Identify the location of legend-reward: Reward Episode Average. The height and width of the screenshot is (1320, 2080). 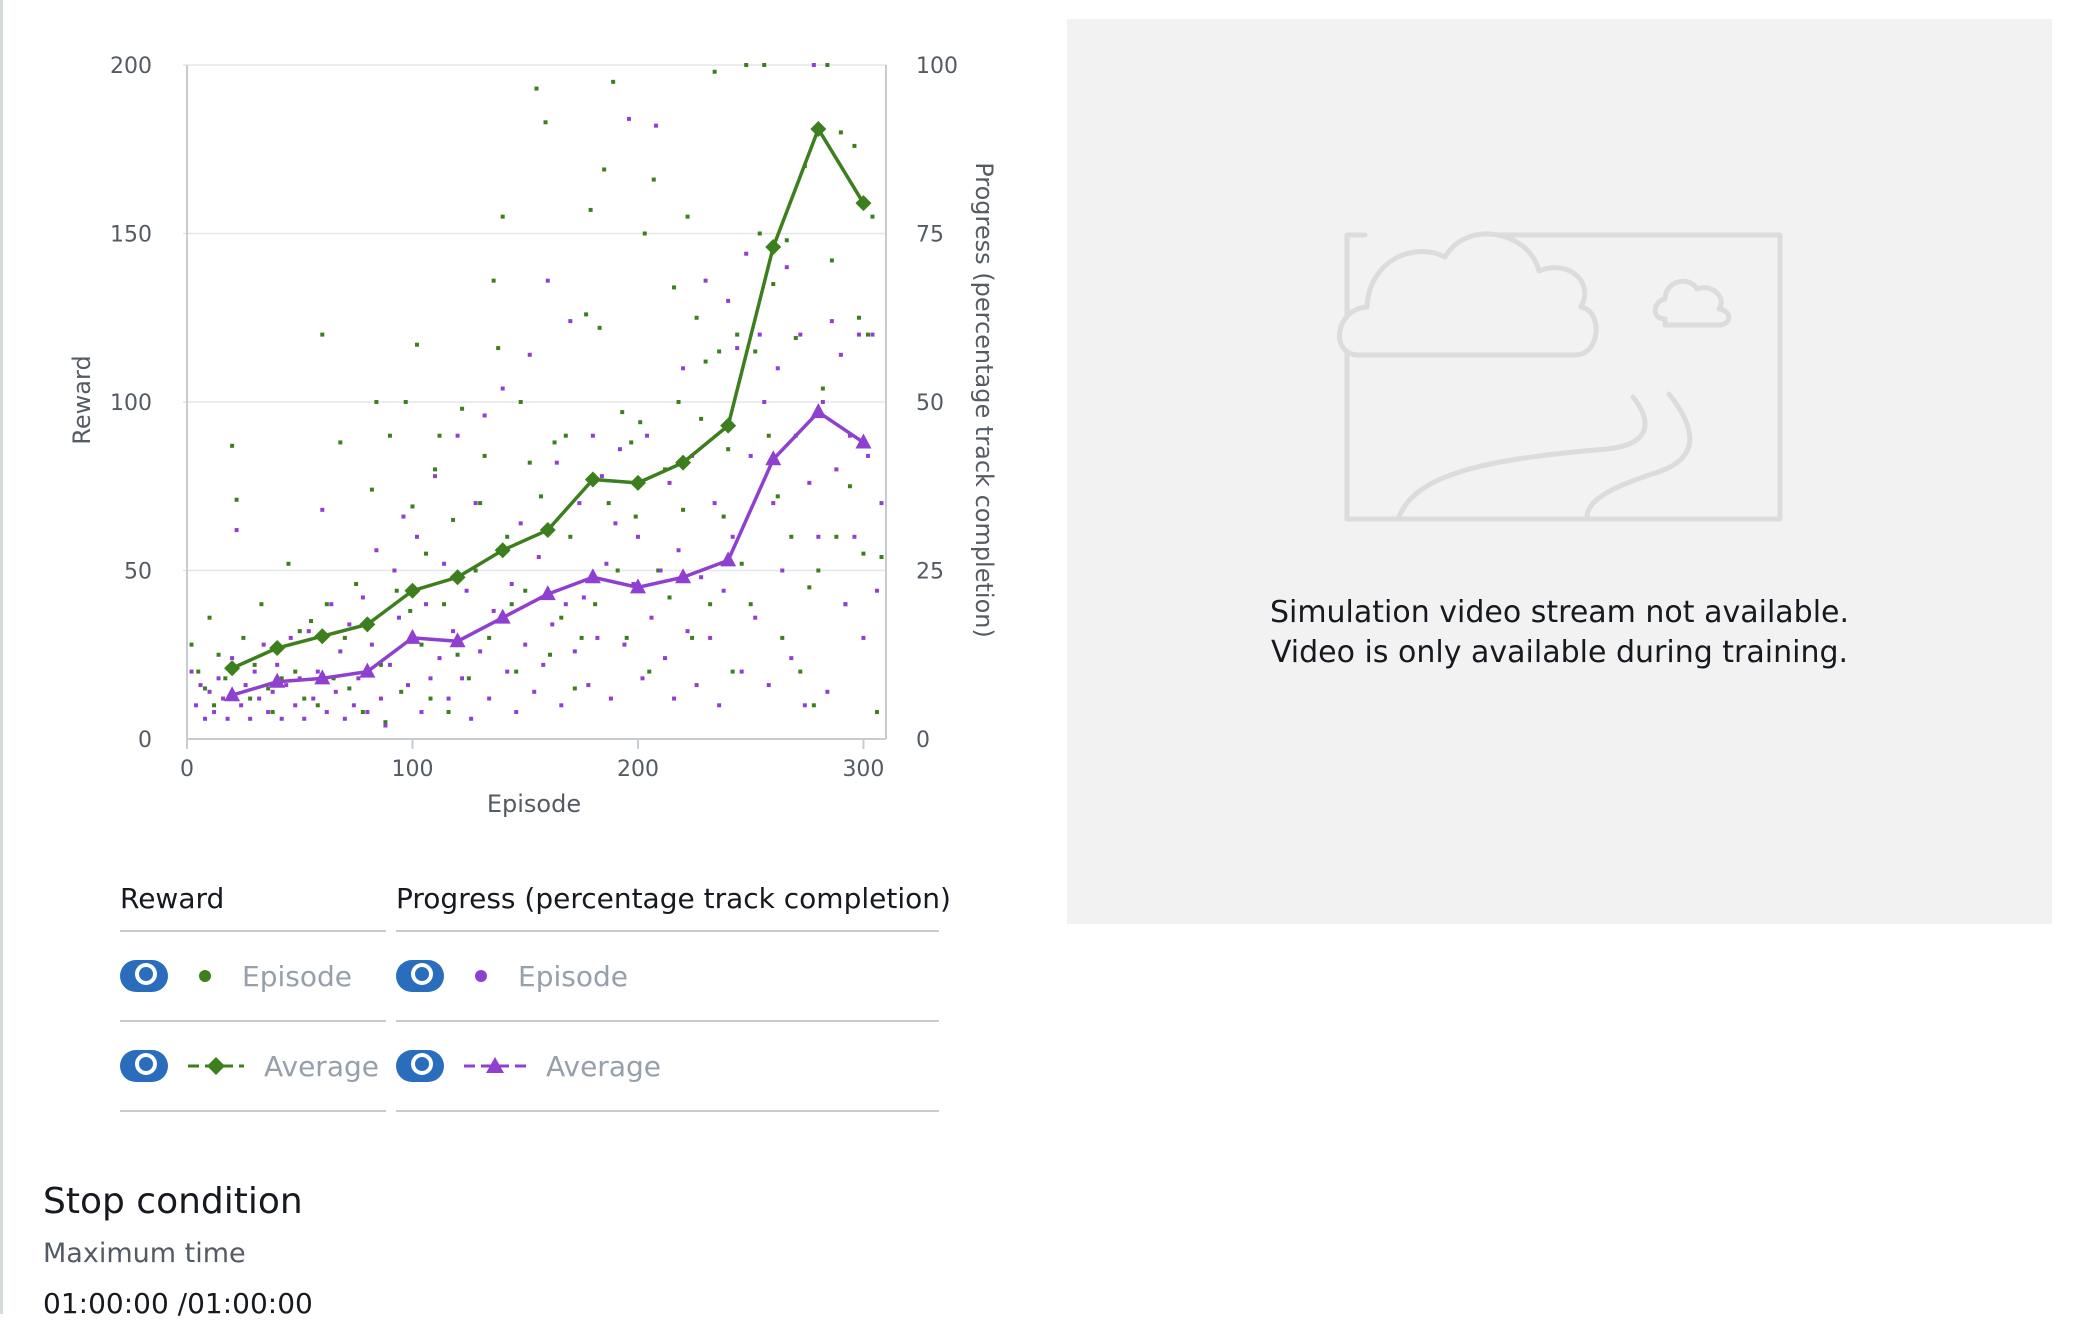
(253, 990).